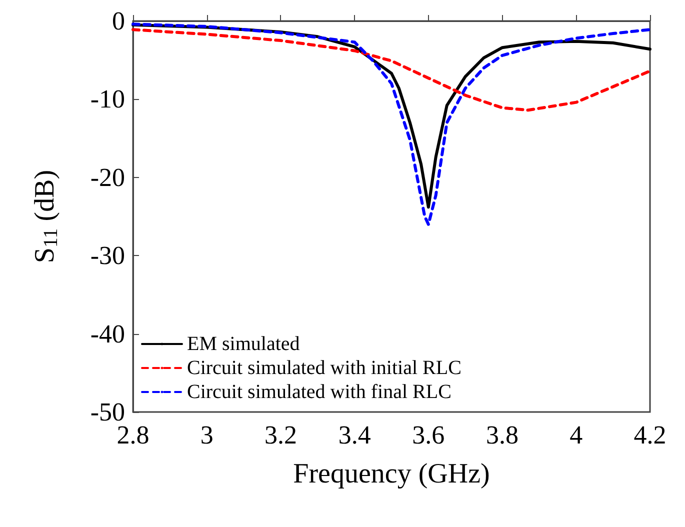 The width and height of the screenshot is (685, 527). What do you see at coordinates (576, 435) in the screenshot?
I see `x-tick-label: 4` at bounding box center [576, 435].